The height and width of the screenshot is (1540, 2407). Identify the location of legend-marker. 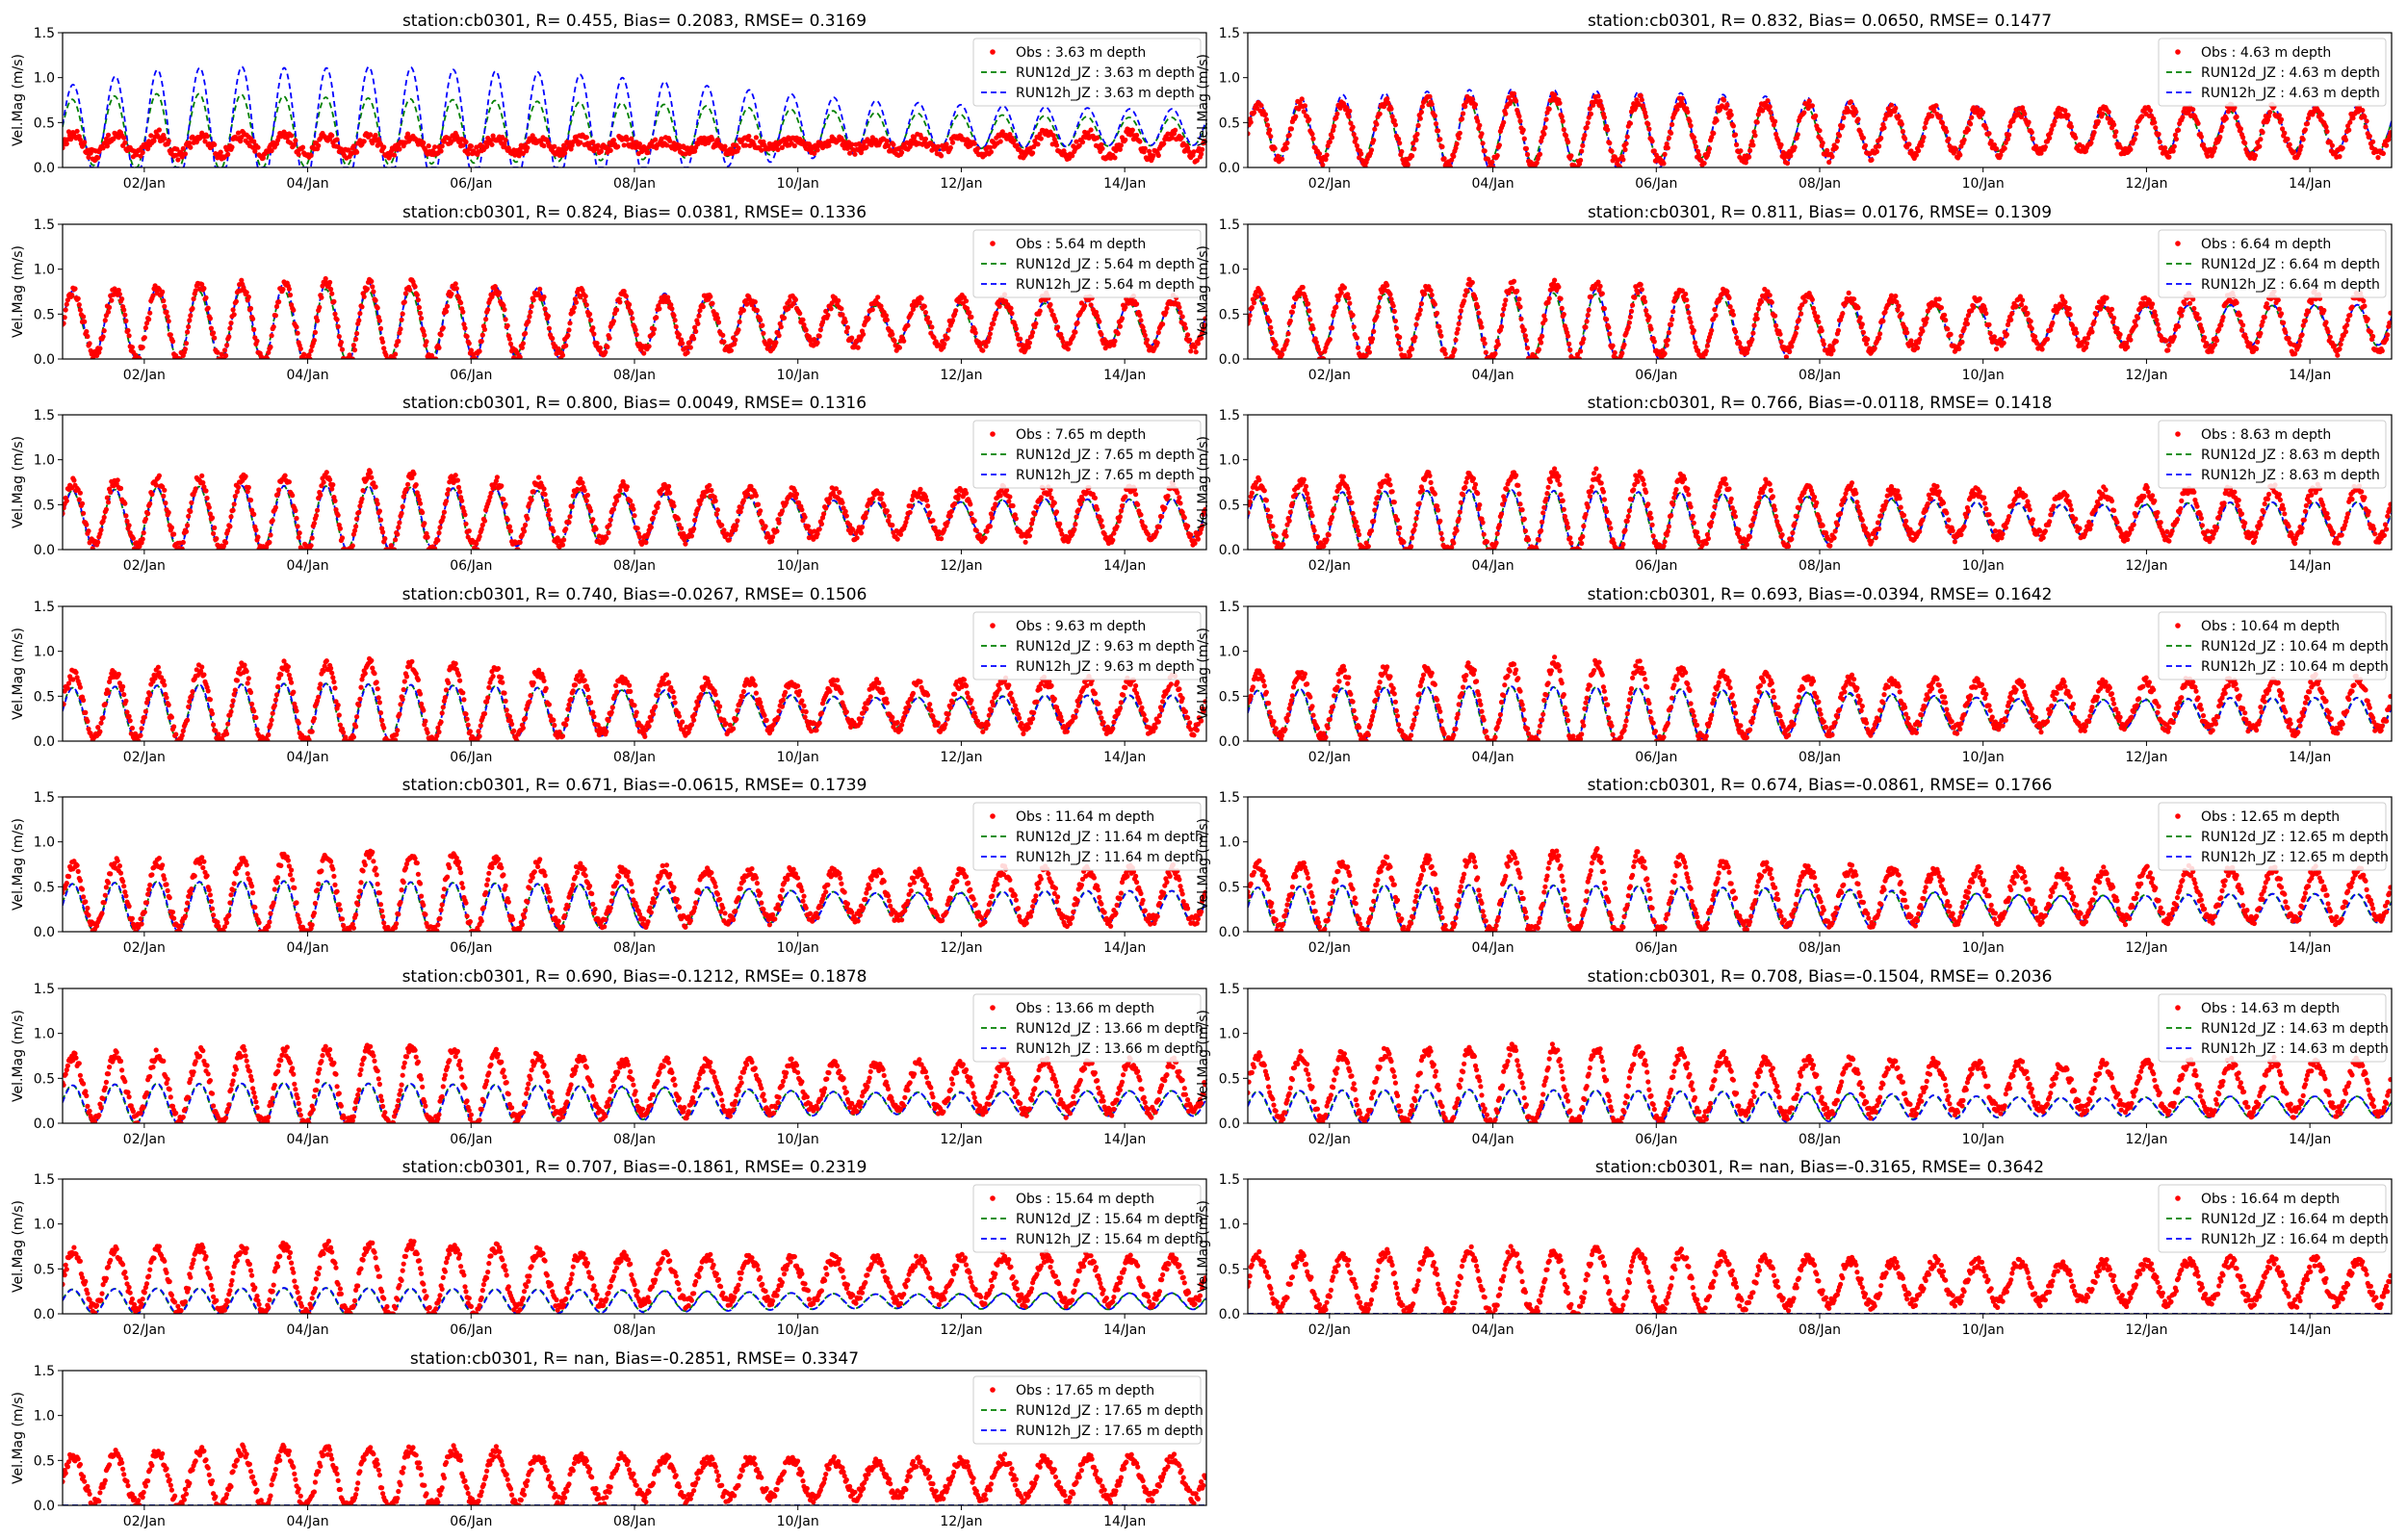
(2178, 52).